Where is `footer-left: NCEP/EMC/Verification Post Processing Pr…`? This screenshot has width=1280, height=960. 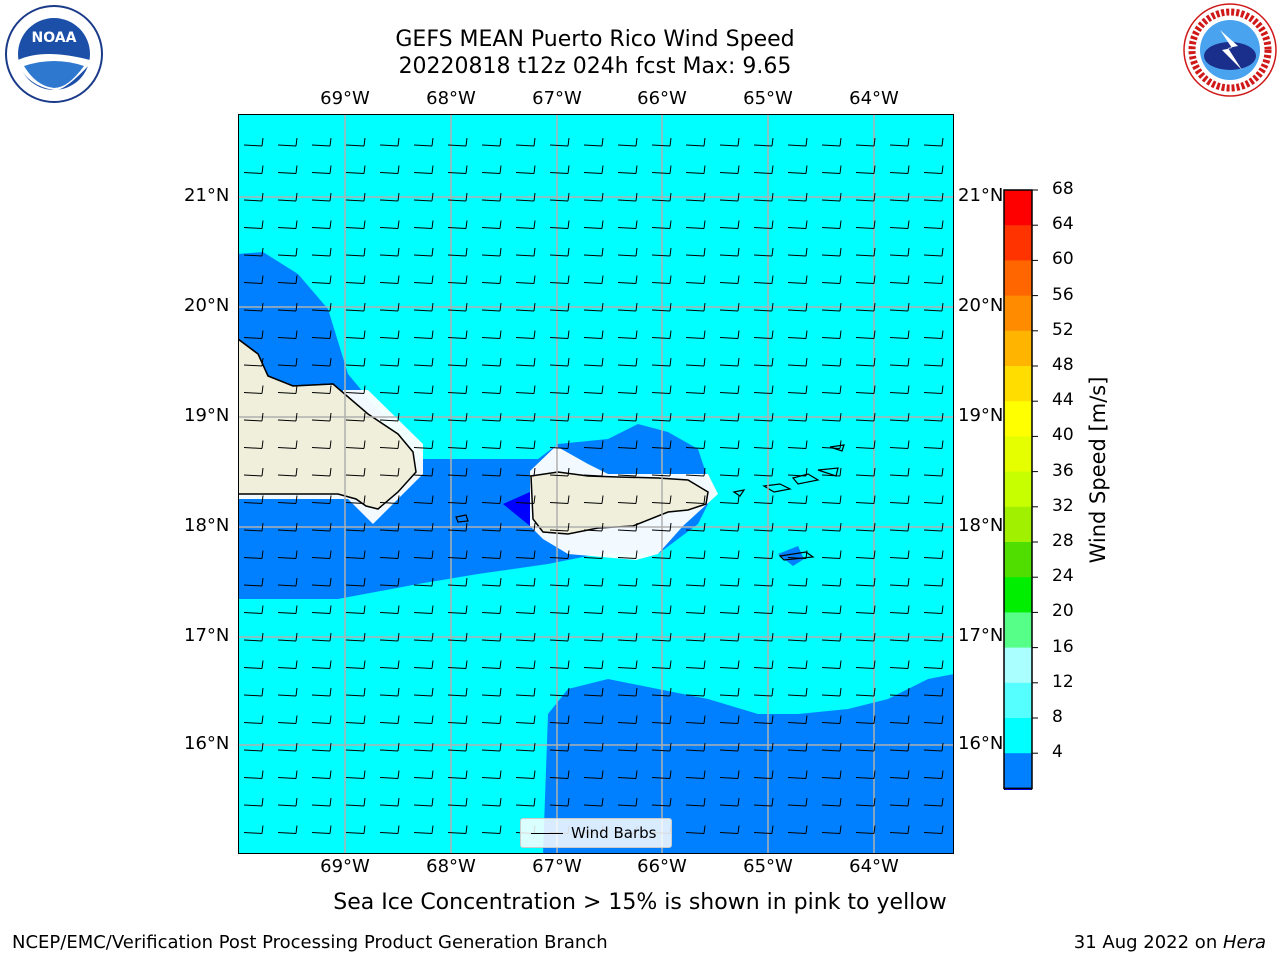 footer-left: NCEP/EMC/Verification Post Processing Pr… is located at coordinates (310, 942).